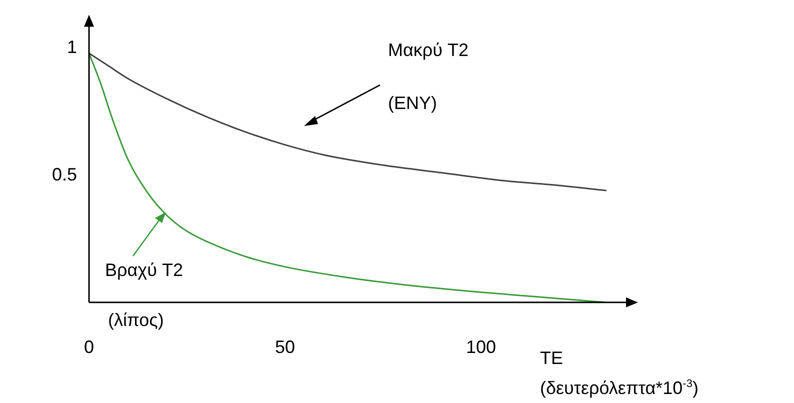 This screenshot has width=794, height=403. I want to click on x-tick-label: 50, so click(285, 347).